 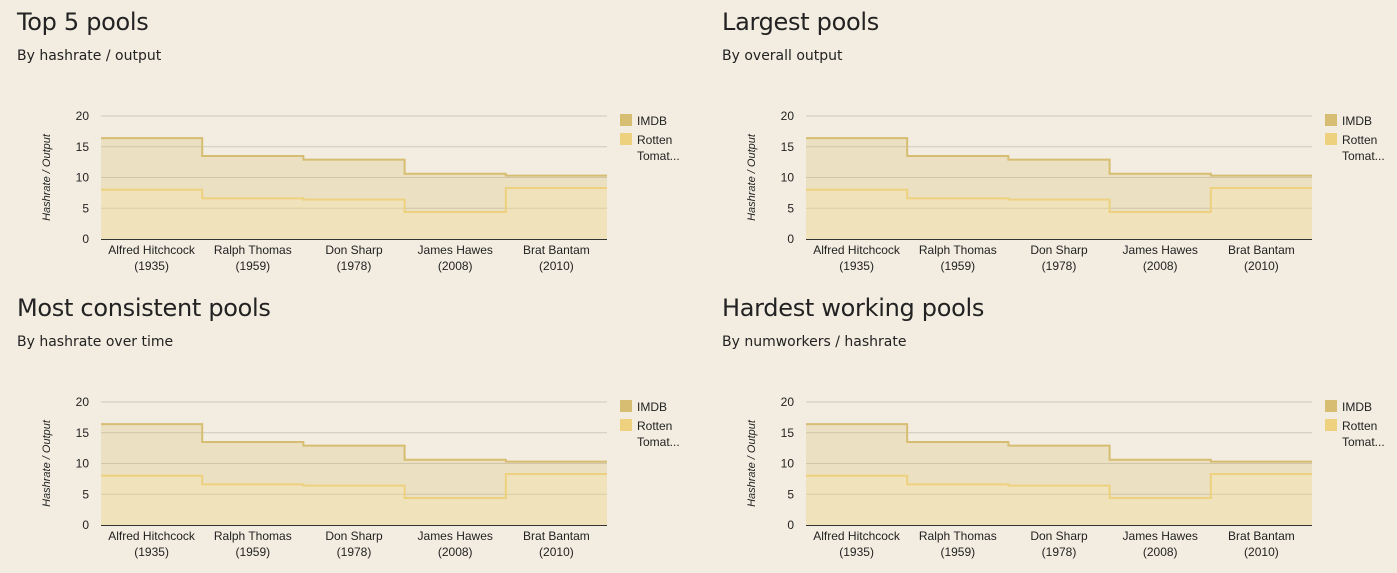 I want to click on chart-subtitle: By hashrate / output, so click(x=89, y=56).